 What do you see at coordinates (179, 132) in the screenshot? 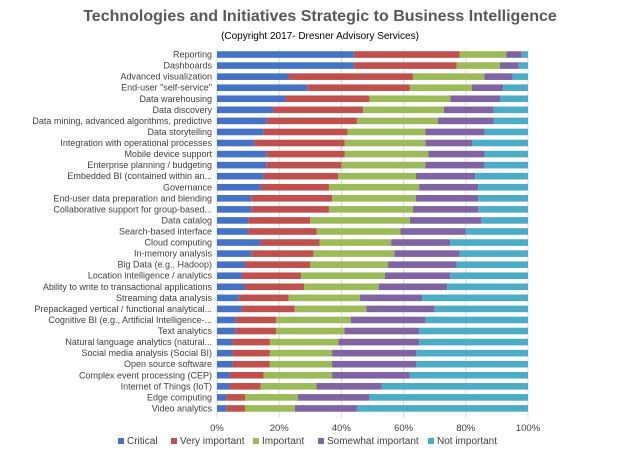
I see `category-label: Data storytelling` at bounding box center [179, 132].